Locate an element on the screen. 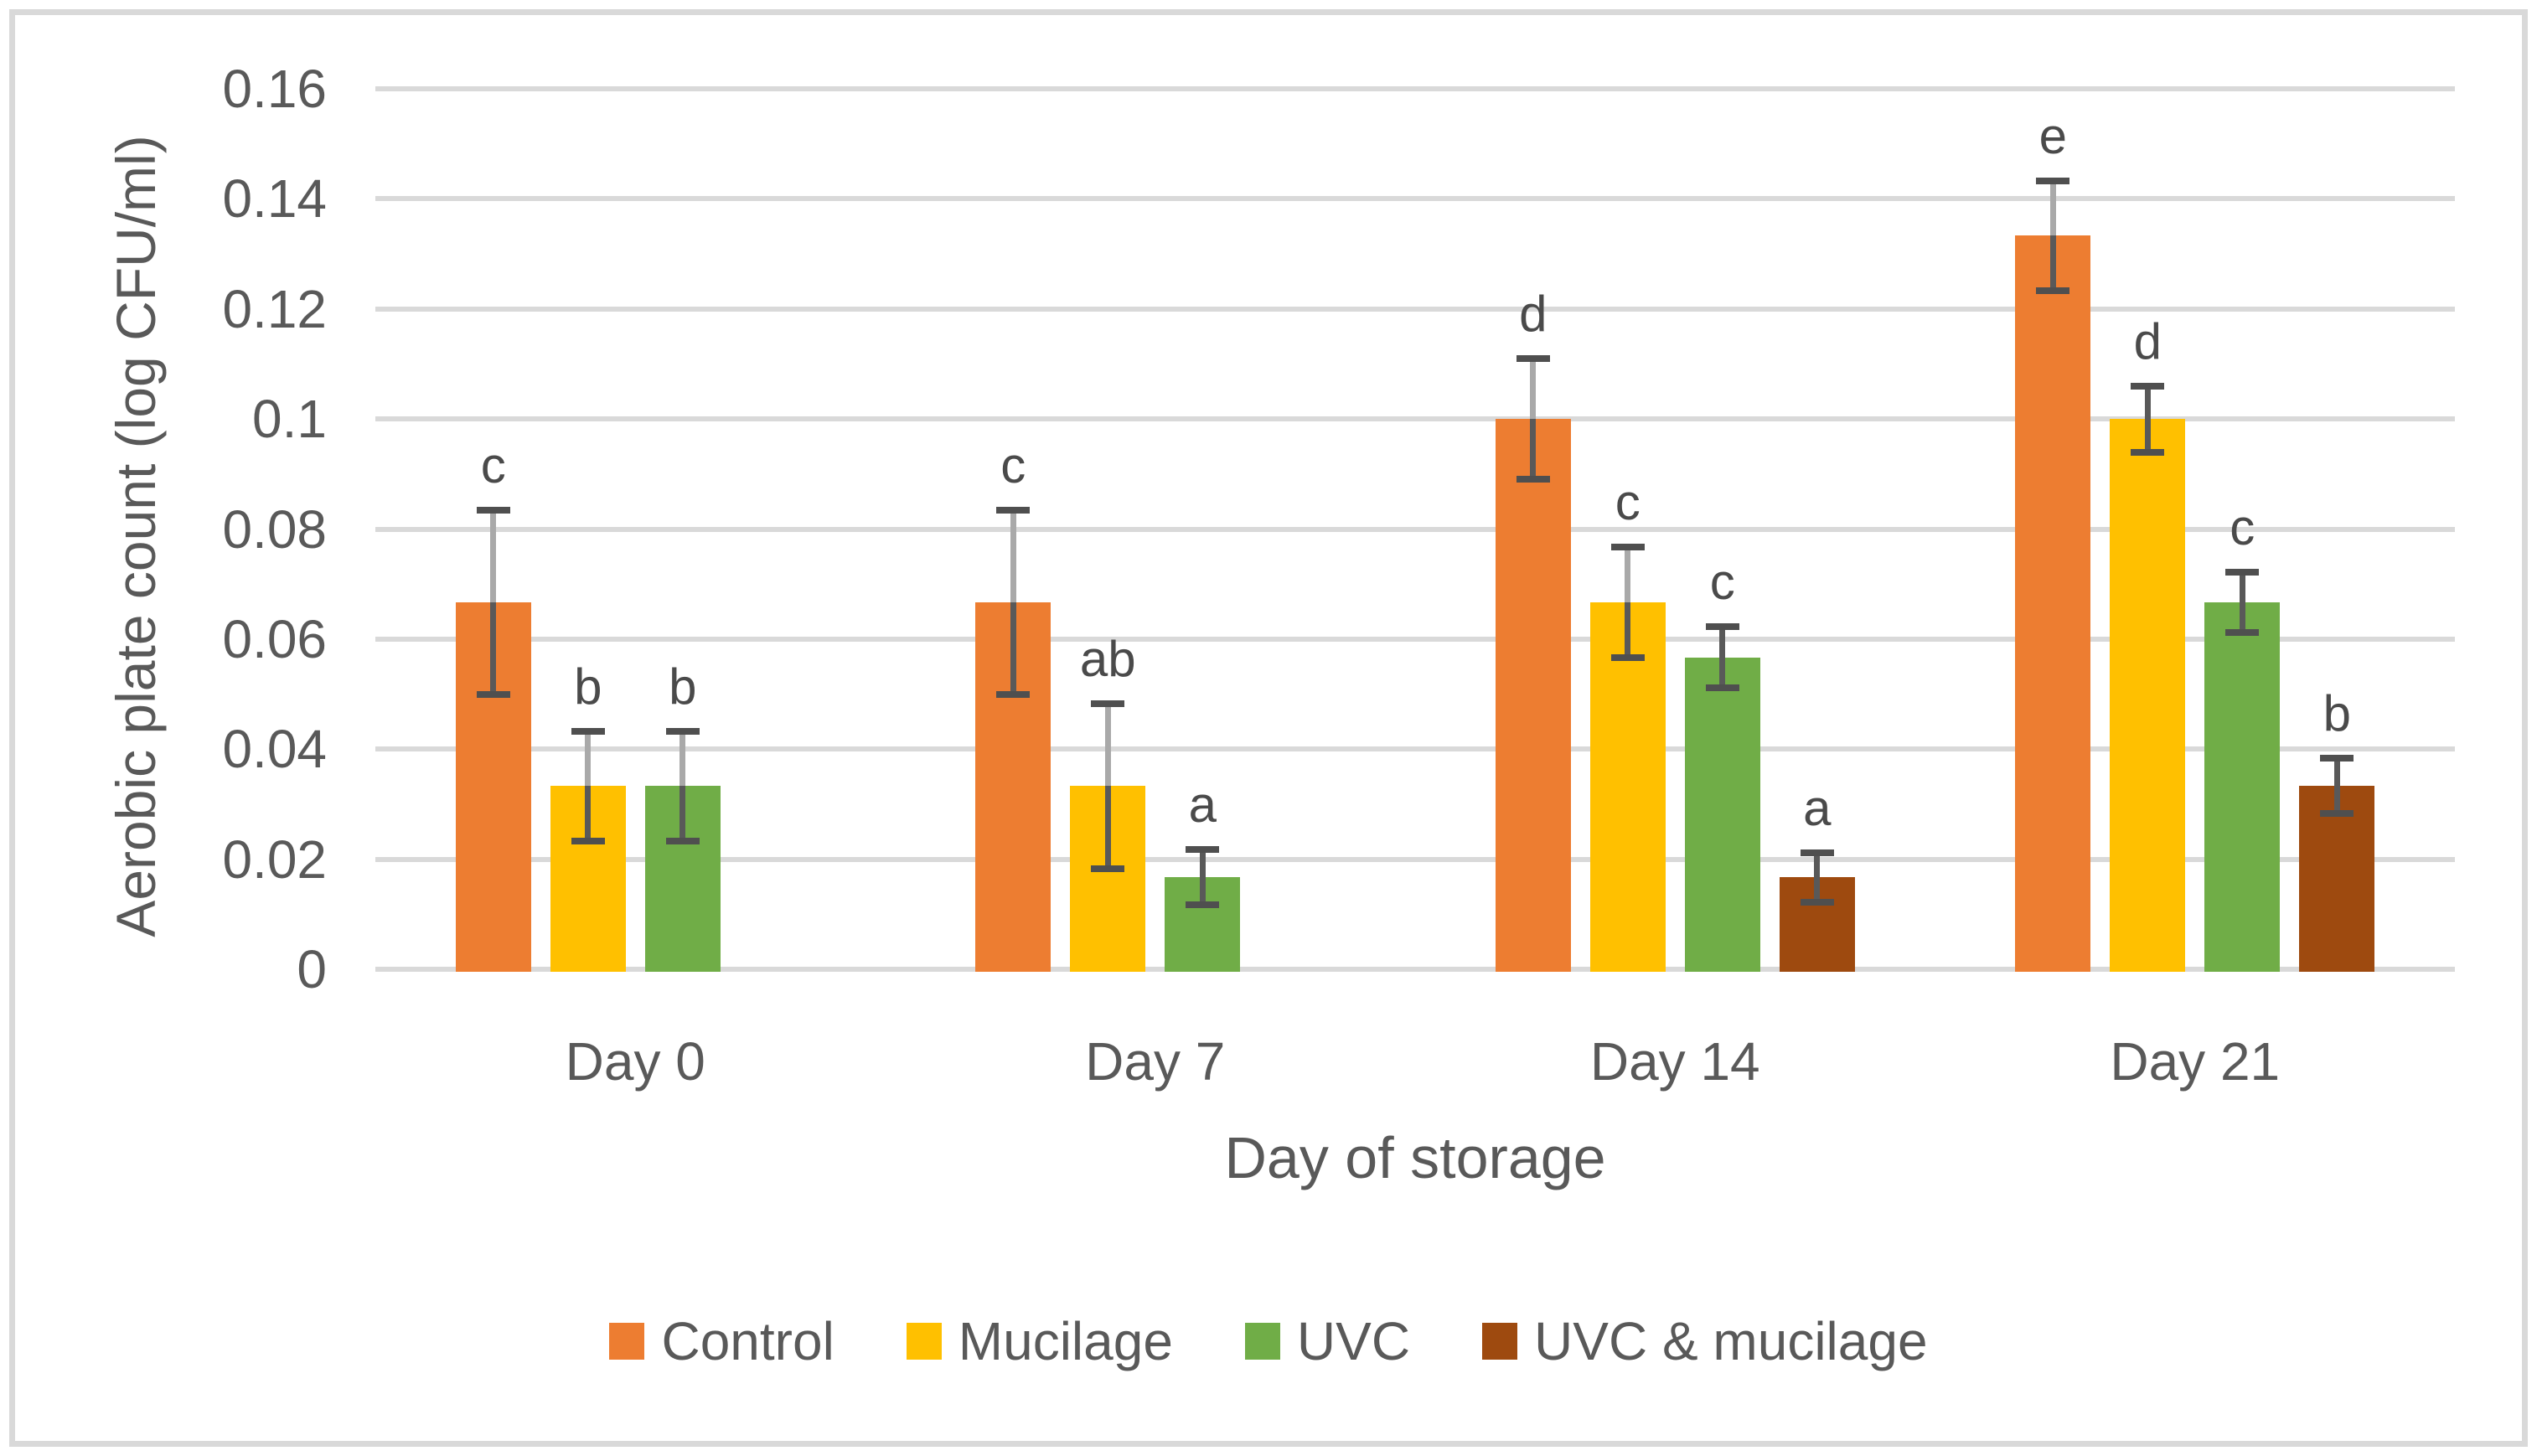 The width and height of the screenshot is (2537, 1456). significance-letter: e is located at coordinates (2052, 135).